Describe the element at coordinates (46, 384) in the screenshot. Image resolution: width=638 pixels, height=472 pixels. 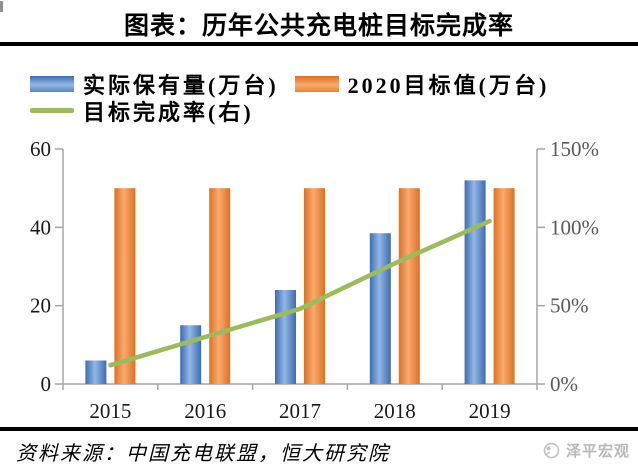
I see `left-axis-tick-label: 0` at that location.